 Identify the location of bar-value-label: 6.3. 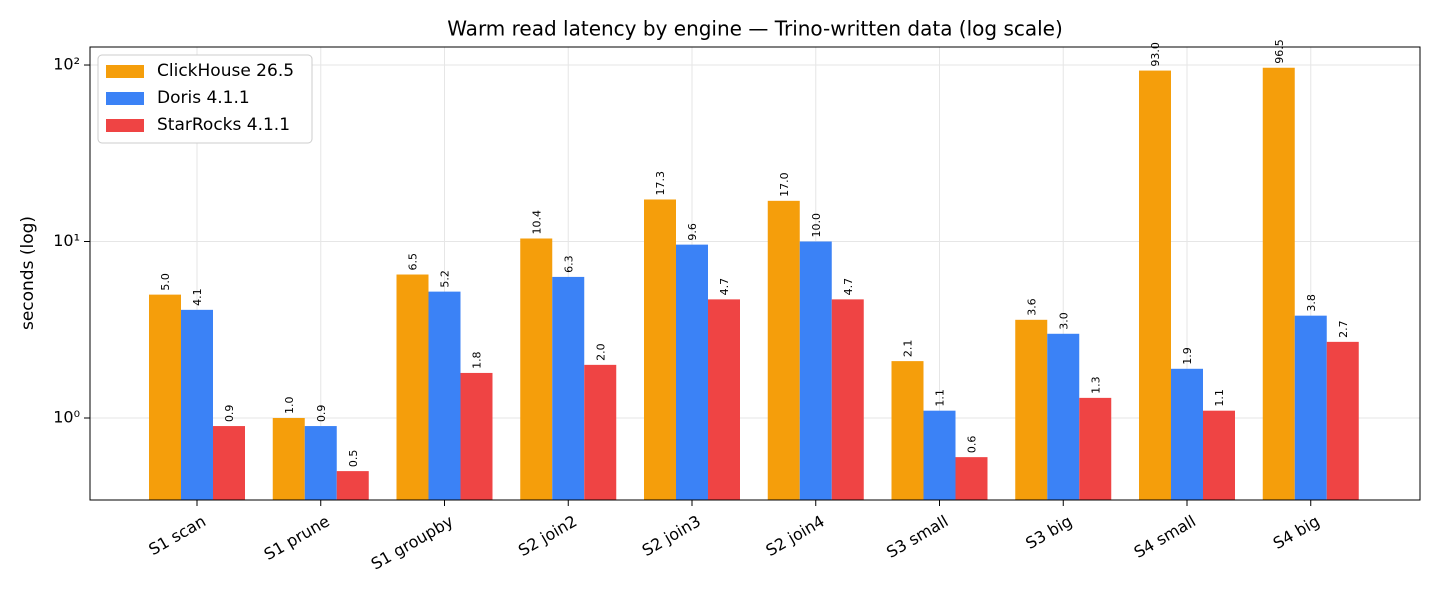
(568, 264).